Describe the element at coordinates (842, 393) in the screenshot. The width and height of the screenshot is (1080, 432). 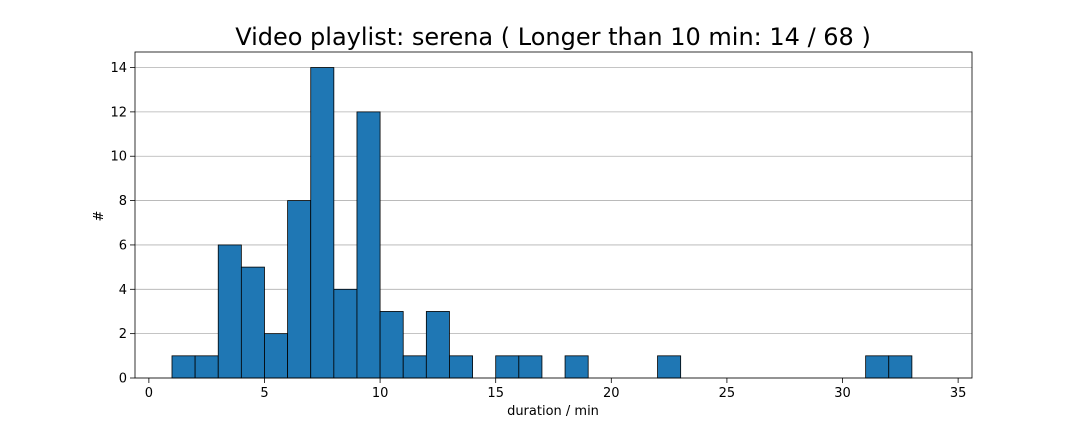
I see `x-tick-label: 30` at that location.